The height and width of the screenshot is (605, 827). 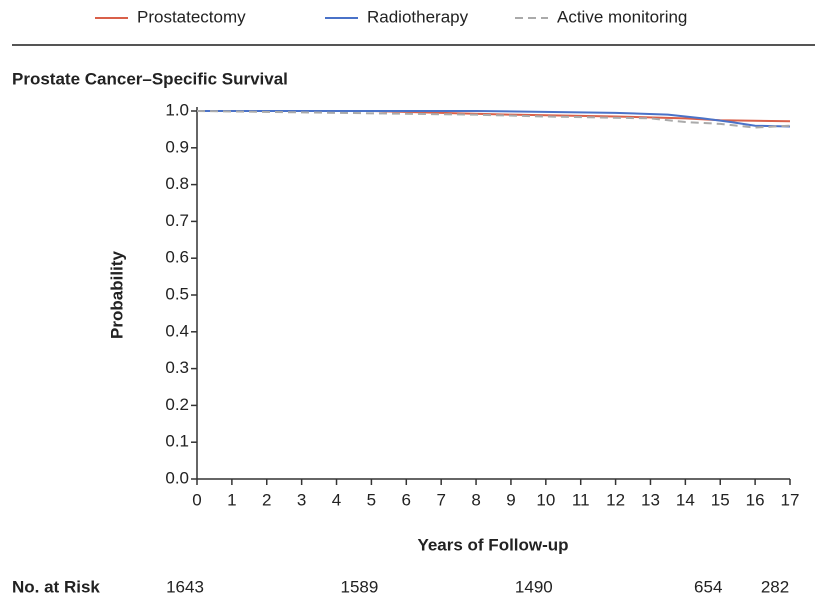 What do you see at coordinates (775, 586) in the screenshot?
I see `at-risk-value: 282` at bounding box center [775, 586].